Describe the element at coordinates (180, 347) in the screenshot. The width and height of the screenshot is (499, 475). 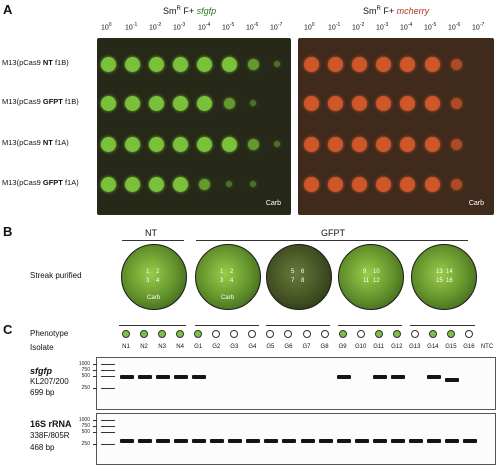
I see `isolate-label-n4: N4` at that location.